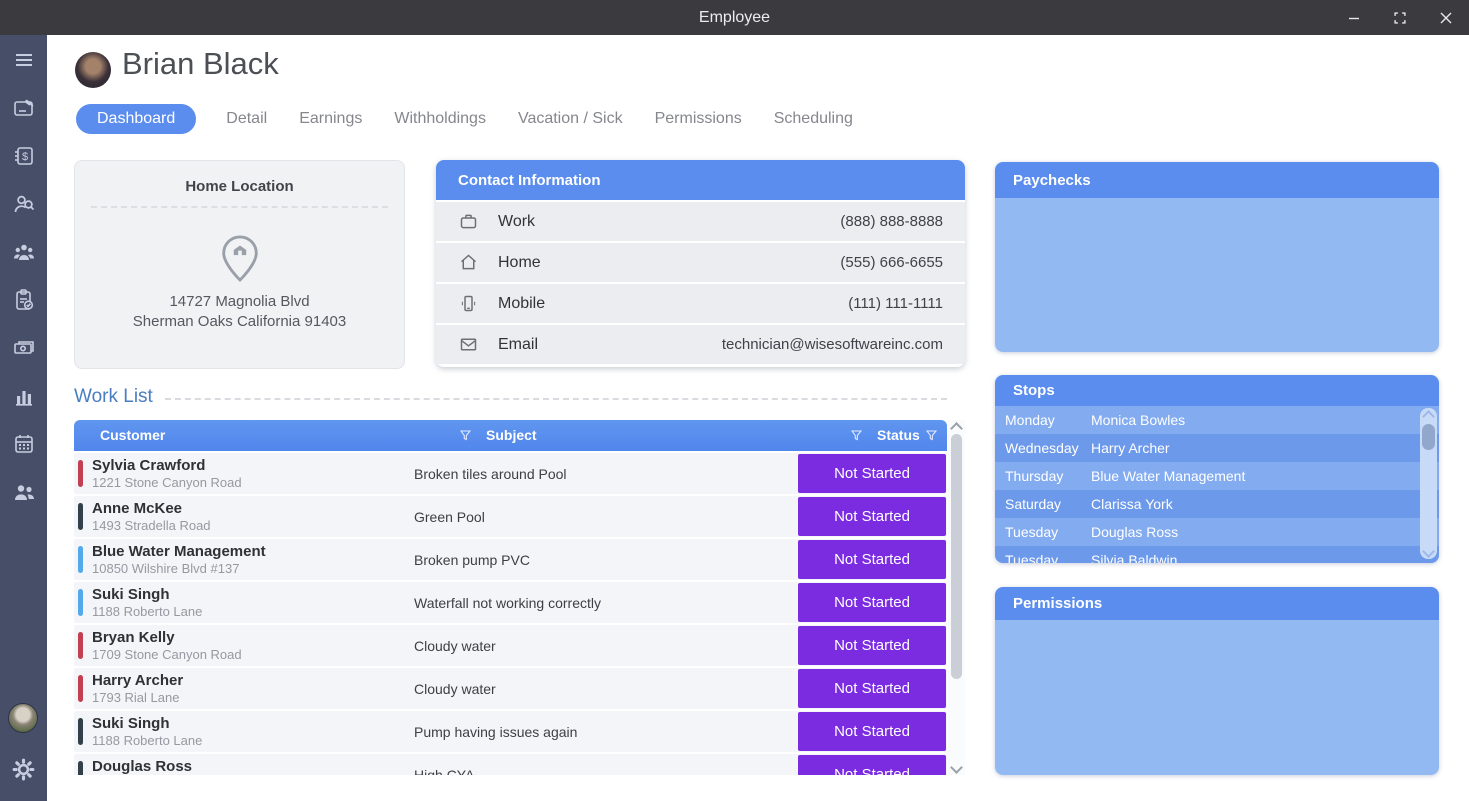 Image resolution: width=1469 pixels, height=801 pixels. Describe the element at coordinates (239, 321) in the screenshot. I see `home-address-line2: Sherman Oaks California 91403` at that location.